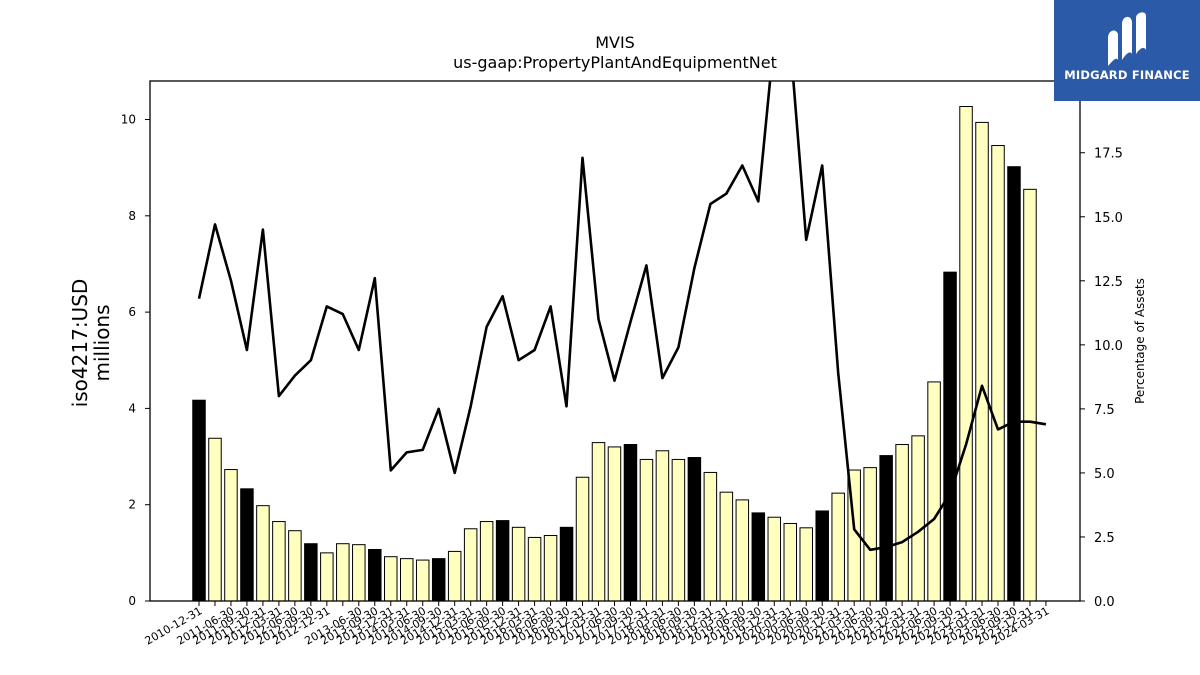 Image resolution: width=1200 pixels, height=675 pixels. What do you see at coordinates (80, 343) in the screenshot?
I see `left-axis-label-line: iso4217:USD` at bounding box center [80, 343].